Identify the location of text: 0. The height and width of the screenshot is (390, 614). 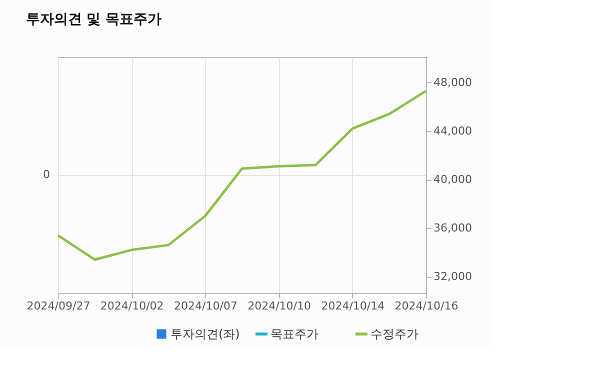
(46, 174).